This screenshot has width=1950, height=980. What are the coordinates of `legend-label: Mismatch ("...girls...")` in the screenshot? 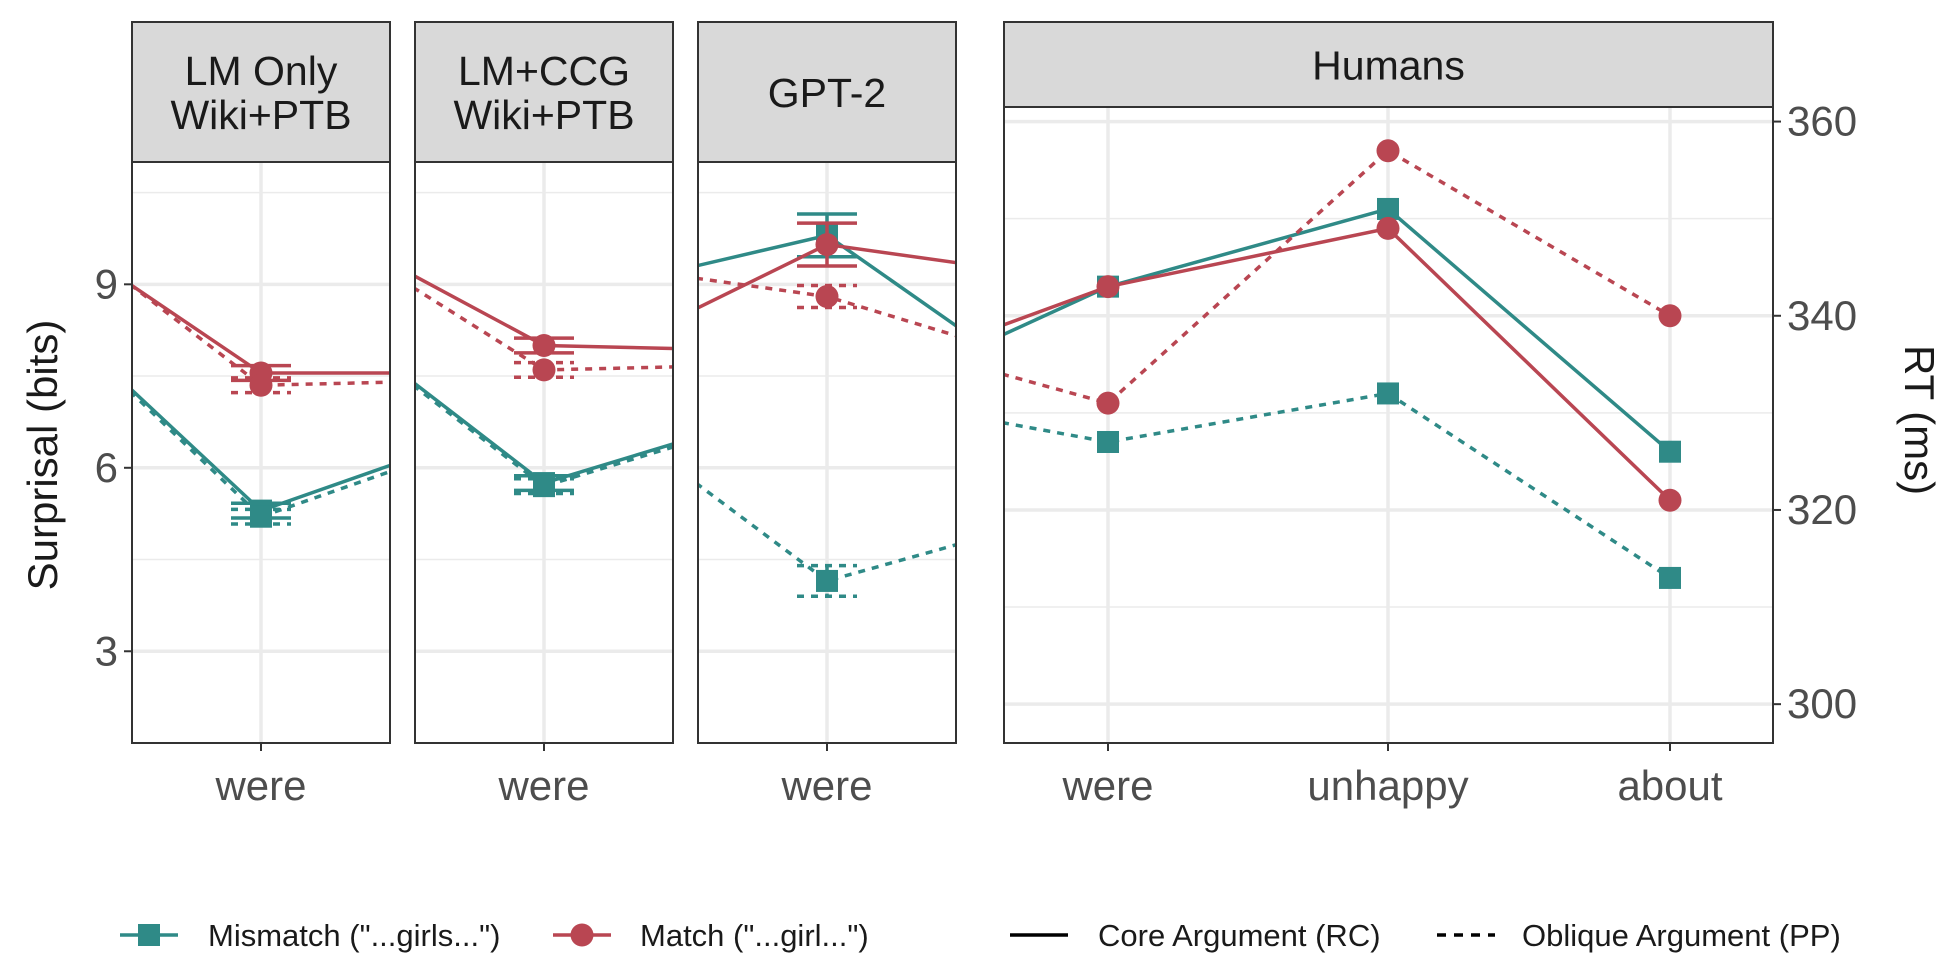 It's located at (354, 935).